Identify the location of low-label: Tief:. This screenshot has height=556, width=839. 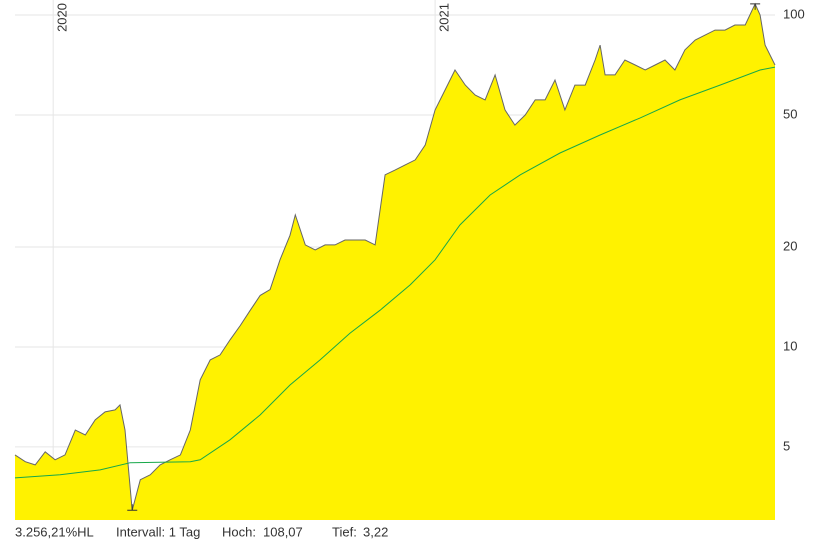
(344, 531).